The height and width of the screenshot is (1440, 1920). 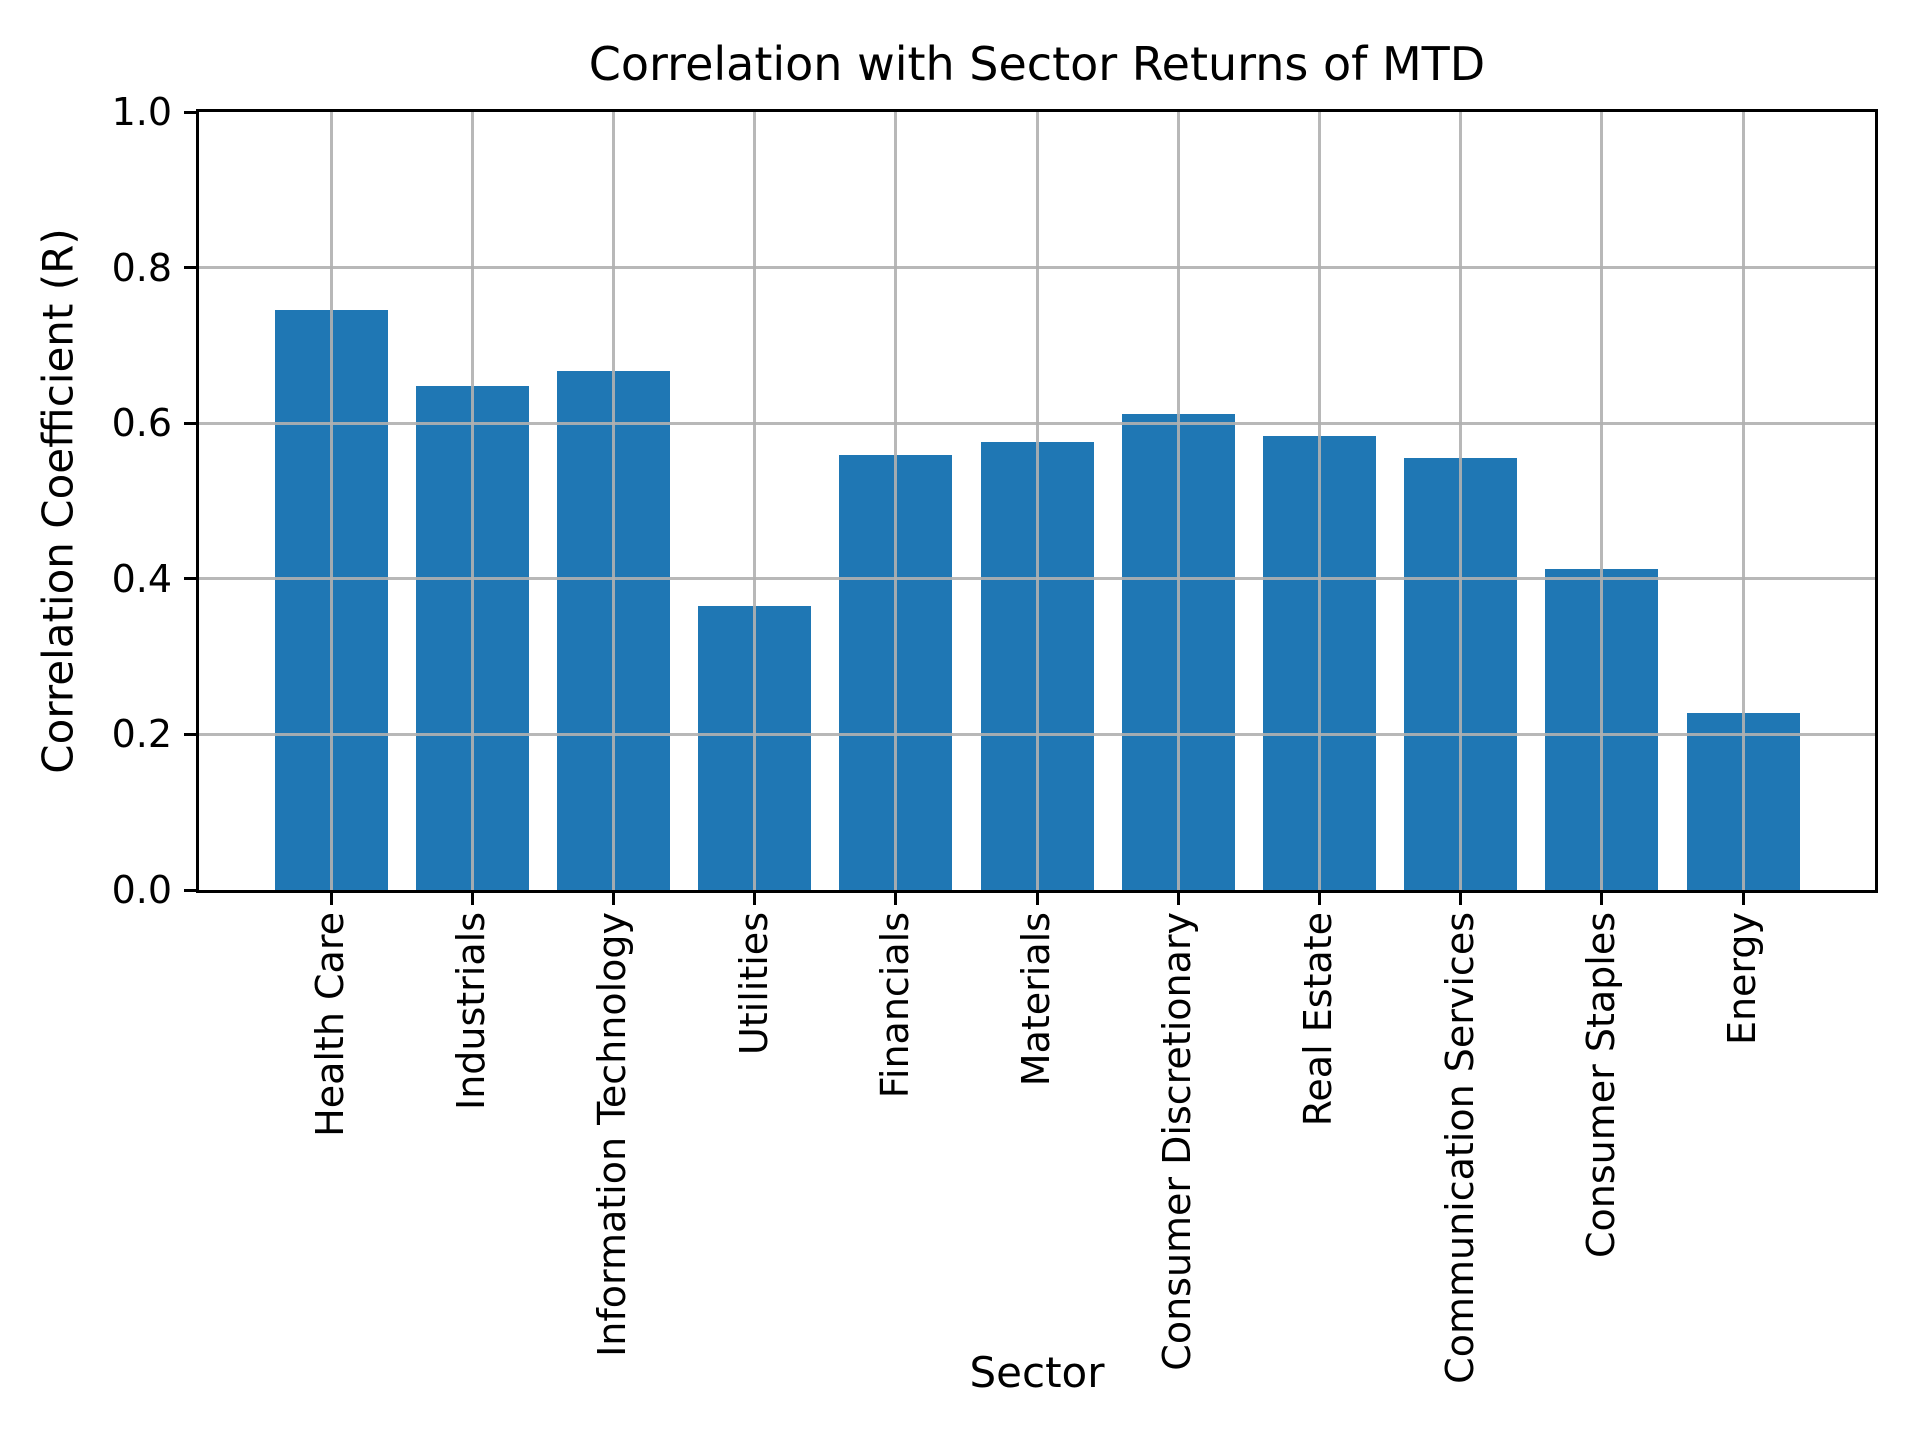 I want to click on x-tick-label-communication-services: Communication Services, so click(x=1459, y=1148).